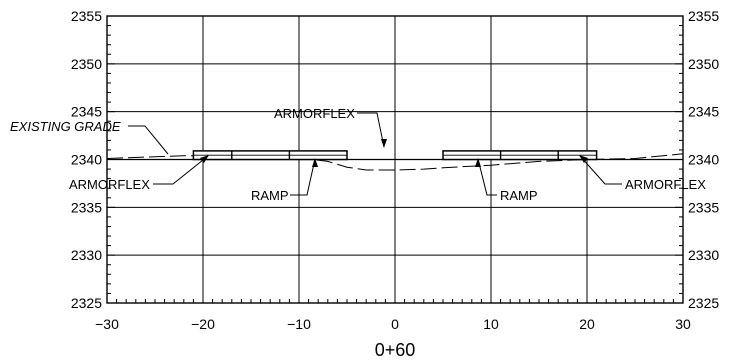 The height and width of the screenshot is (360, 736). Describe the element at coordinates (703, 16) in the screenshot. I see `y-tick-label-right: 2355` at that location.